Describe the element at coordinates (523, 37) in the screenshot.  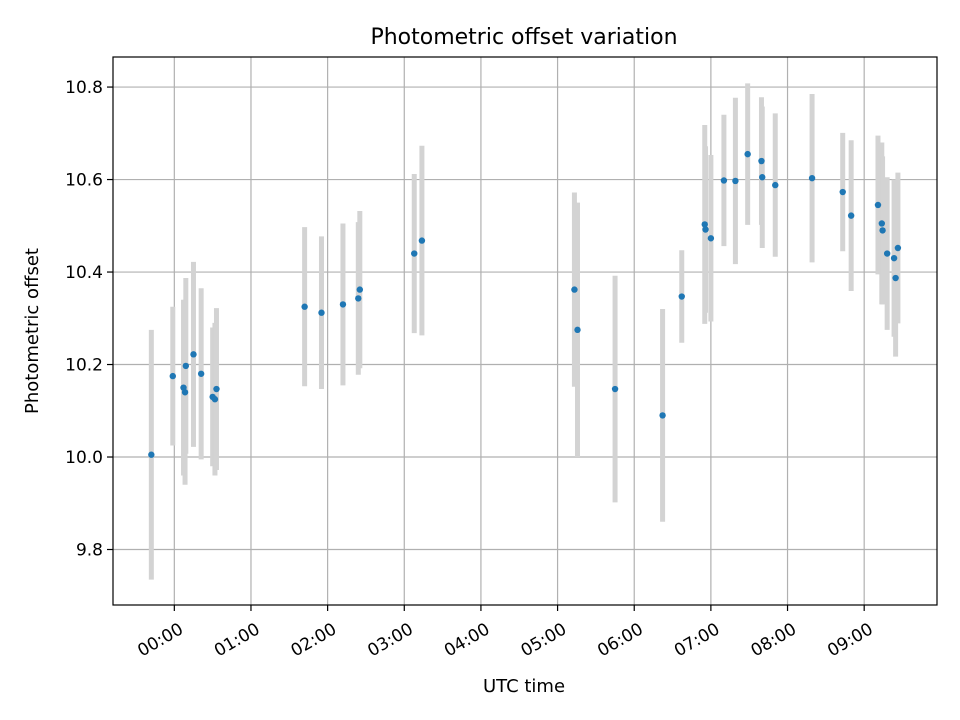
I see `chart-title: Photometric offset variation` at that location.